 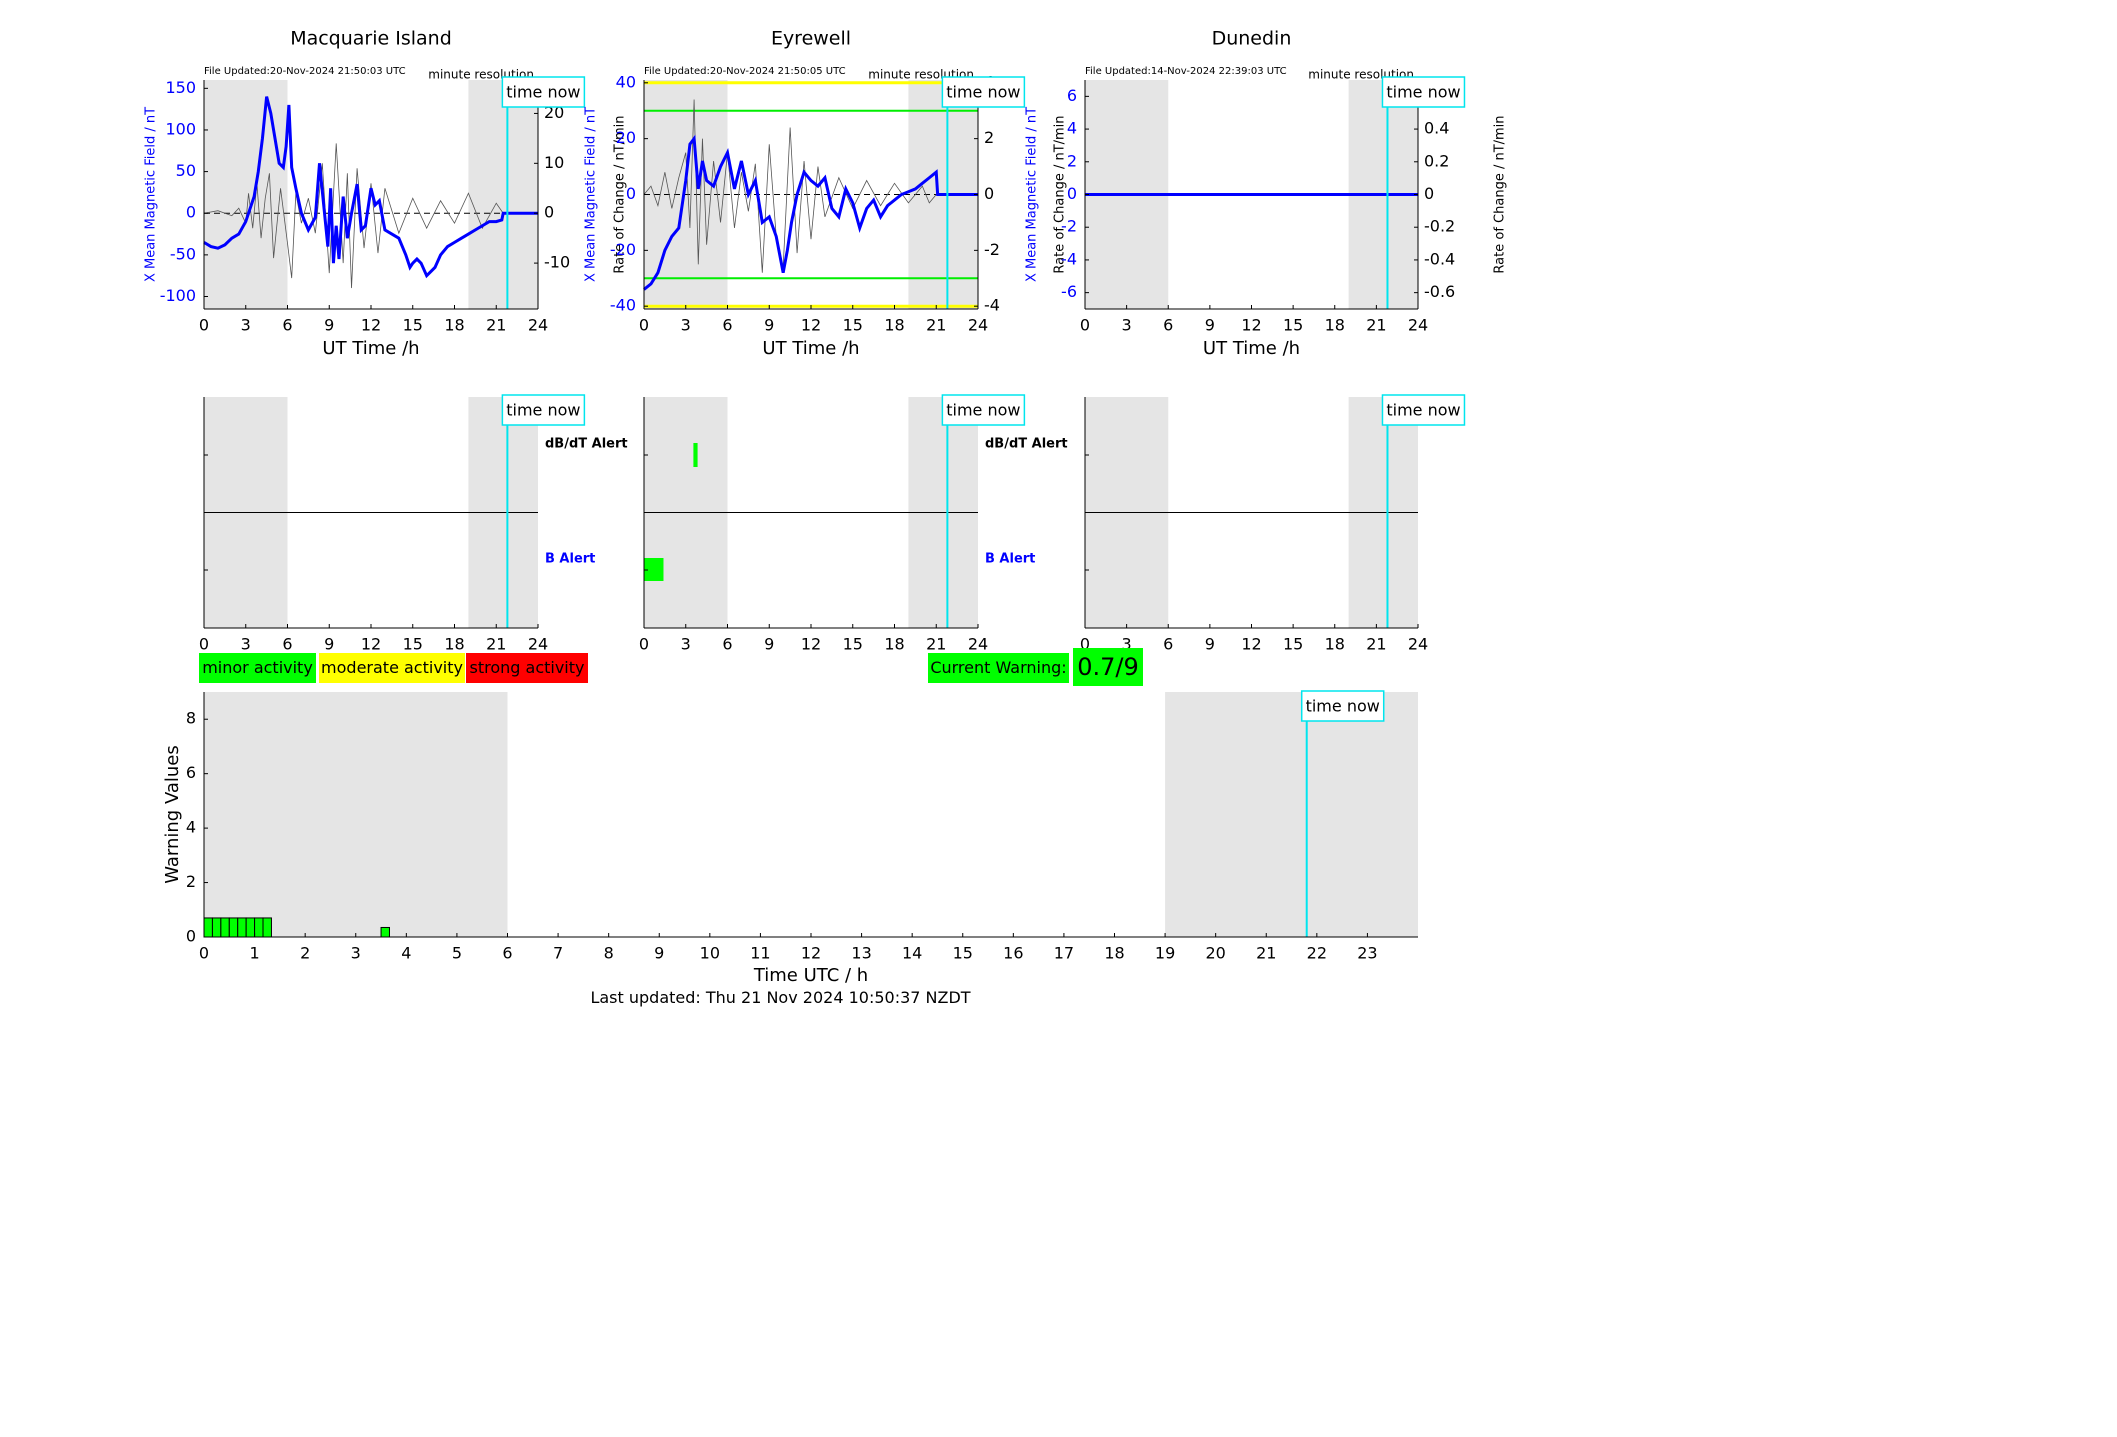 What do you see at coordinates (710, 953) in the screenshot?
I see `warning-x-tick-label: 10` at bounding box center [710, 953].